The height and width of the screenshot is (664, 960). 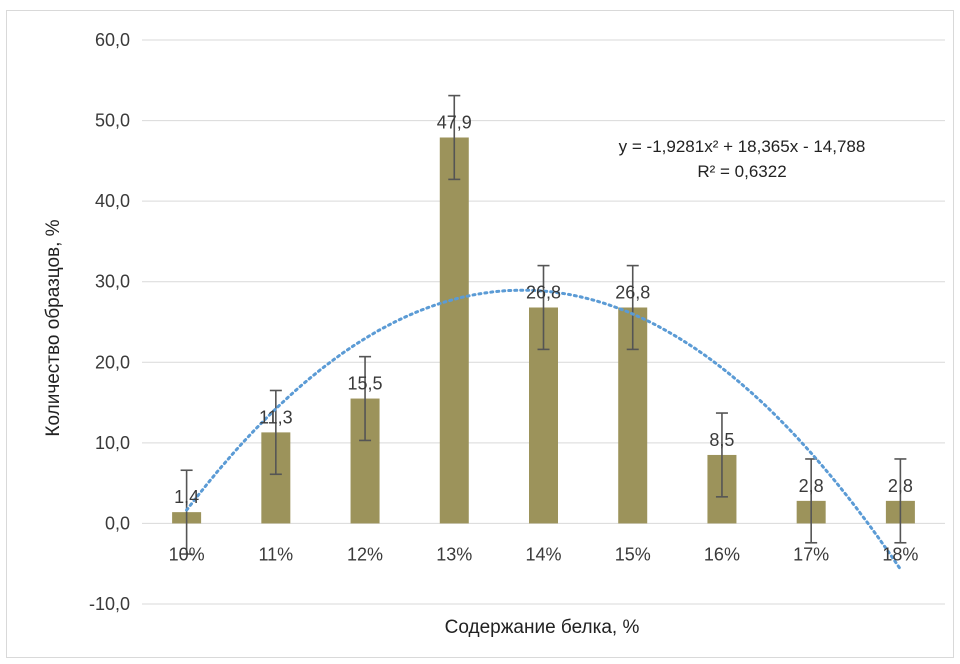 I want to click on x-tick-label: 18%, so click(x=900, y=554).